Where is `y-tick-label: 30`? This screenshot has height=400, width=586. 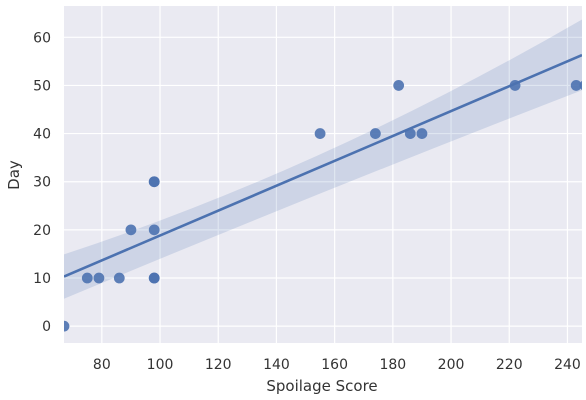 y-tick-label: 30 is located at coordinates (42, 183).